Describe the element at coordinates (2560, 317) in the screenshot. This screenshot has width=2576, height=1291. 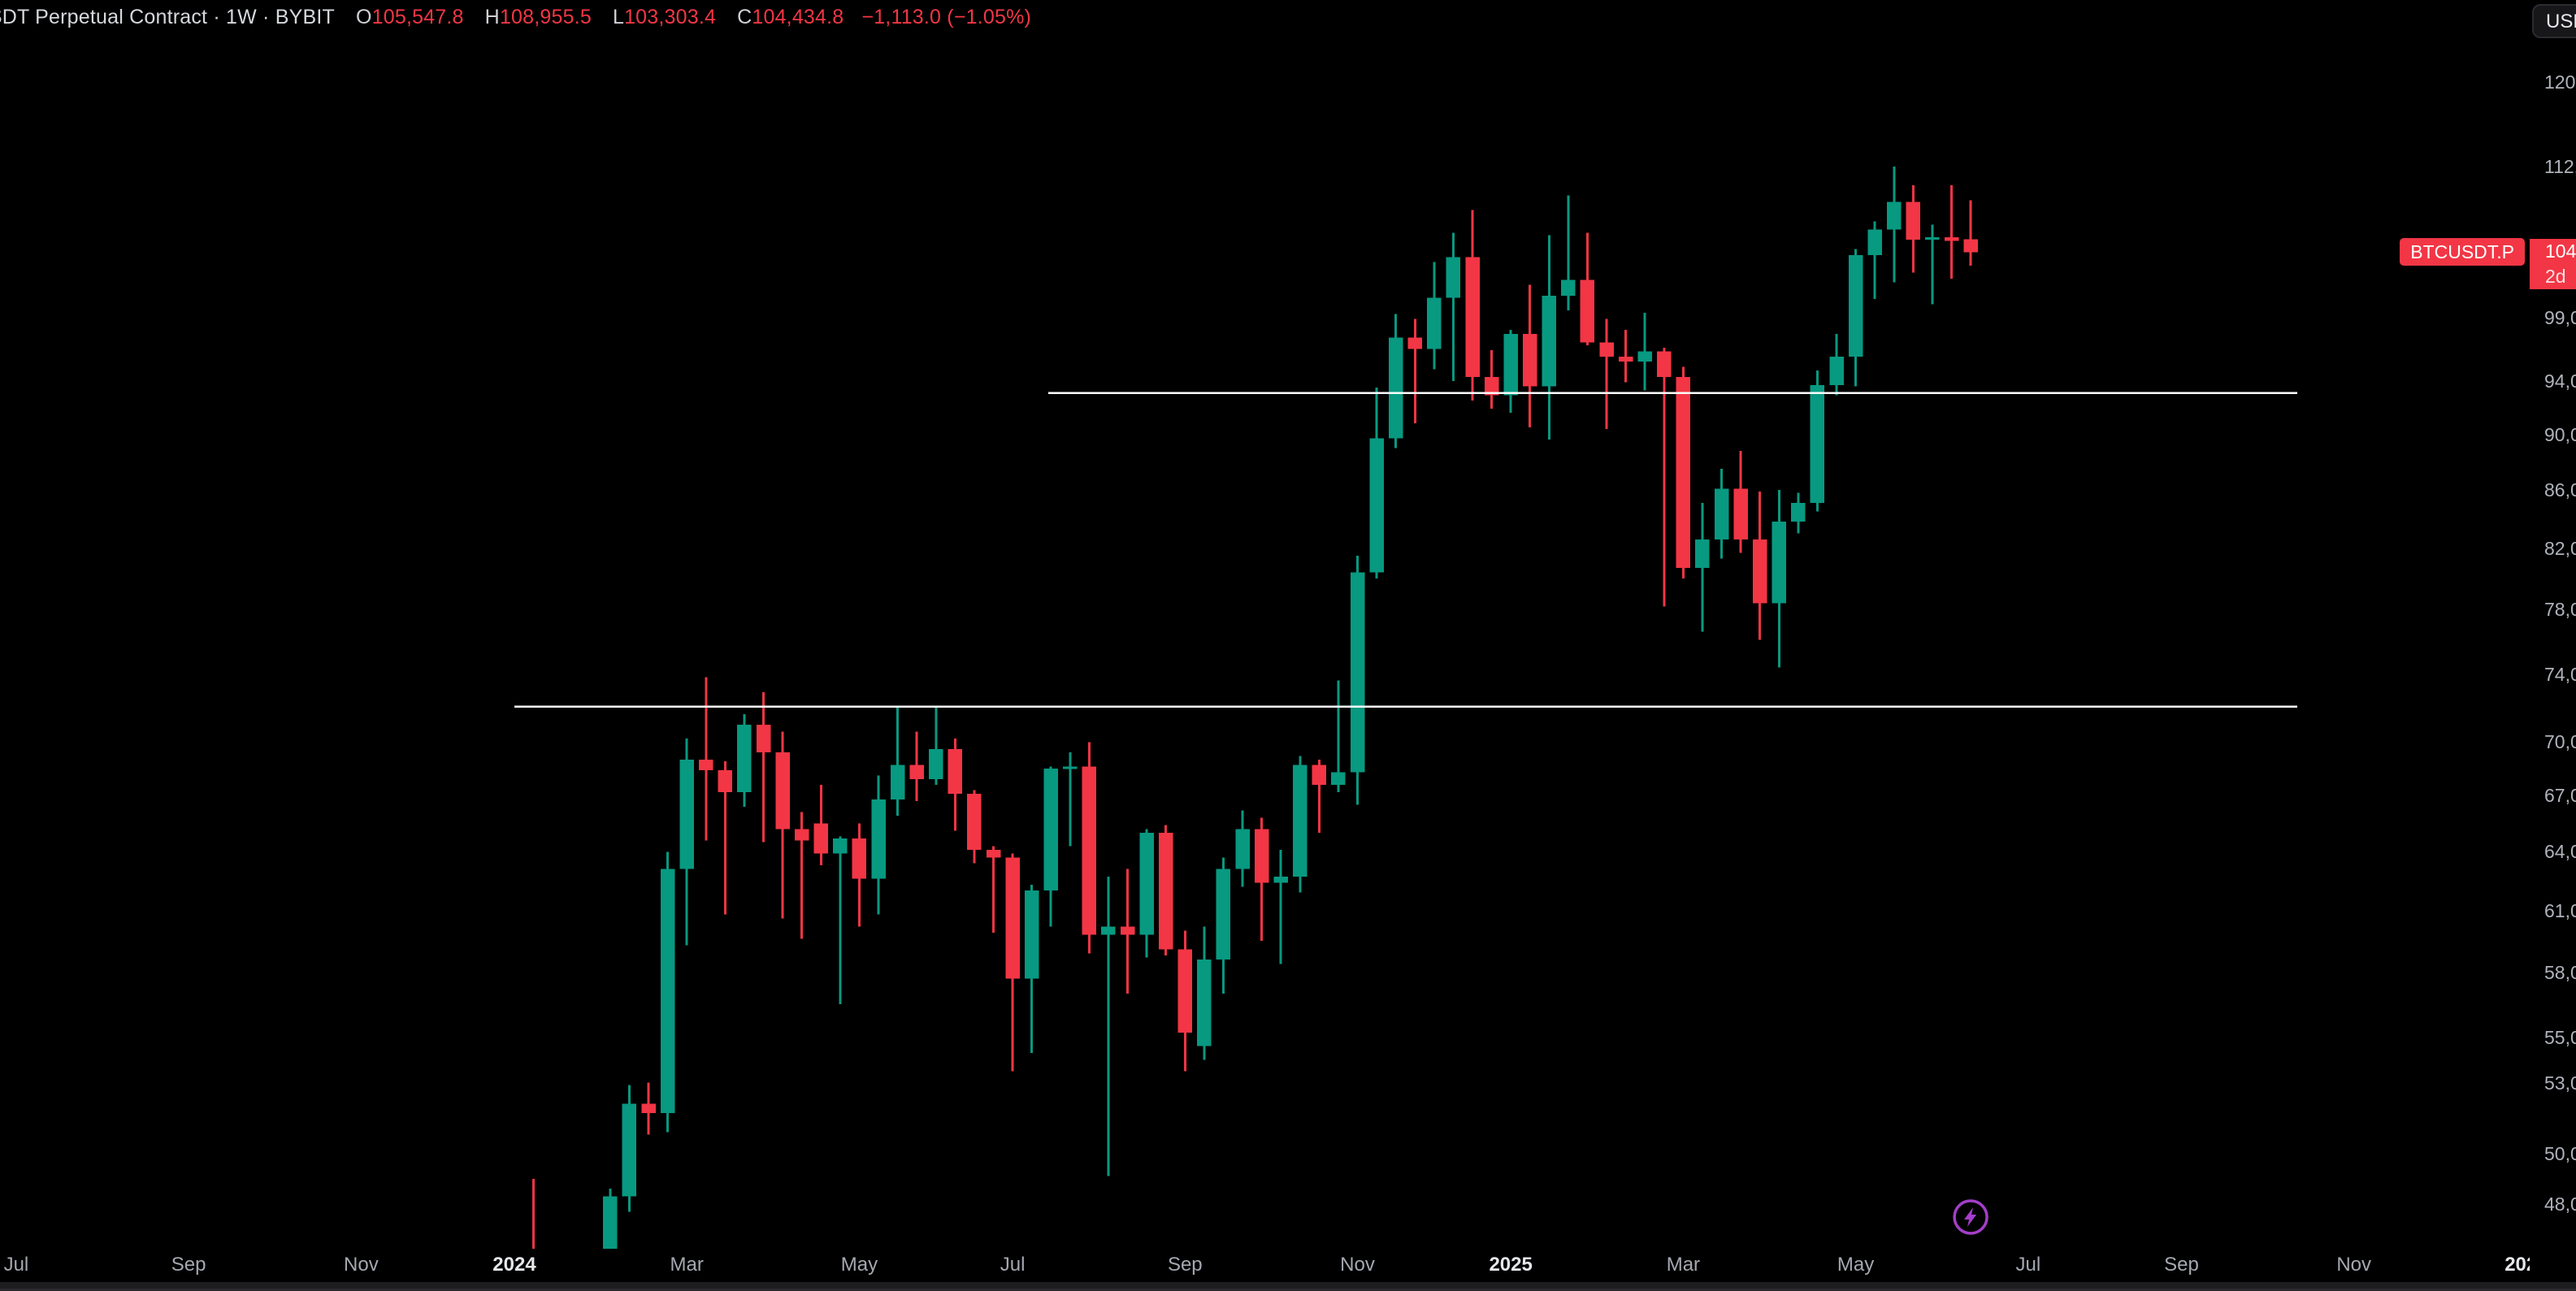
I see `price-tick-label: 99,000` at that location.